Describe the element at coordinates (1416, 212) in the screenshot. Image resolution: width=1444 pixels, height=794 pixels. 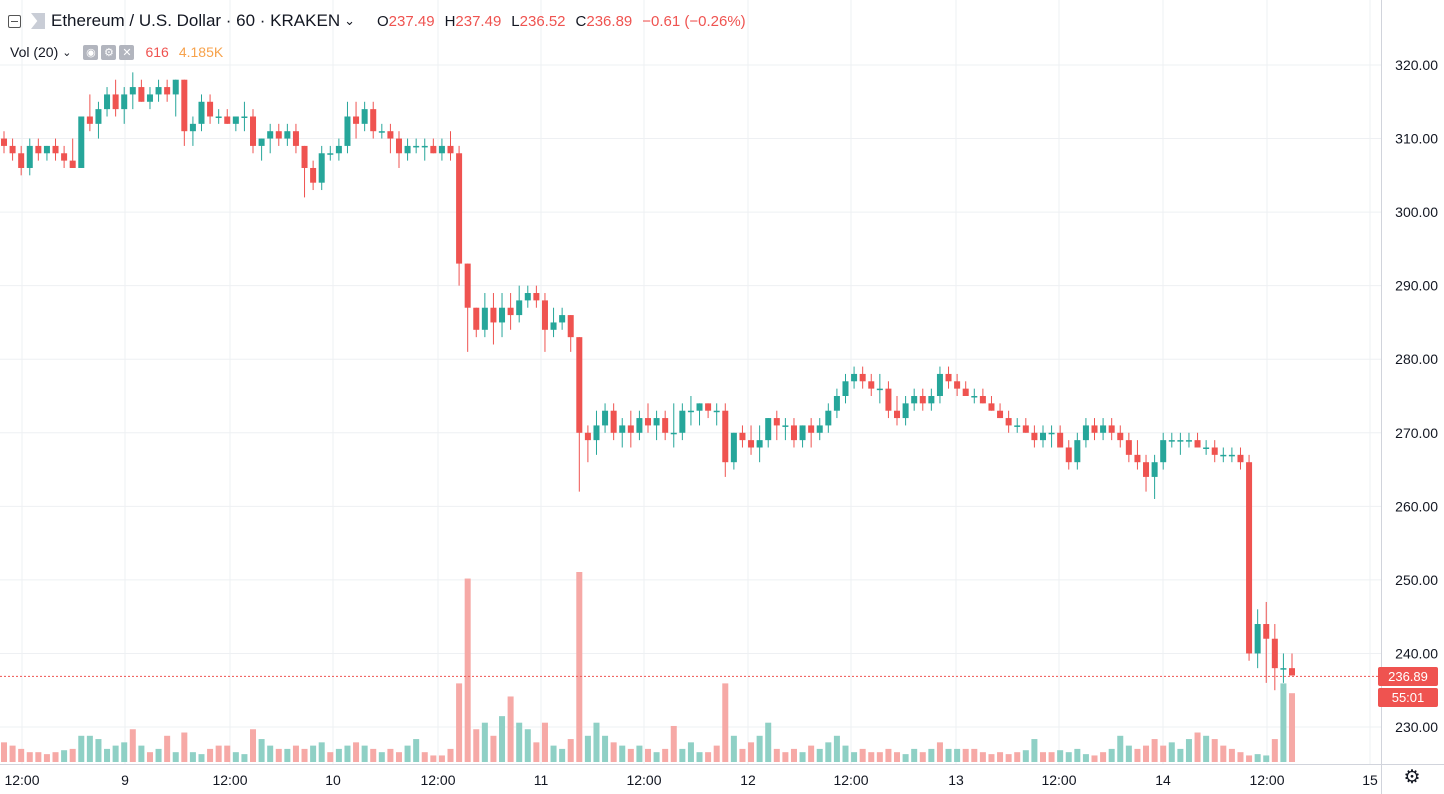
I see `y-tick-label: 300.00` at that location.